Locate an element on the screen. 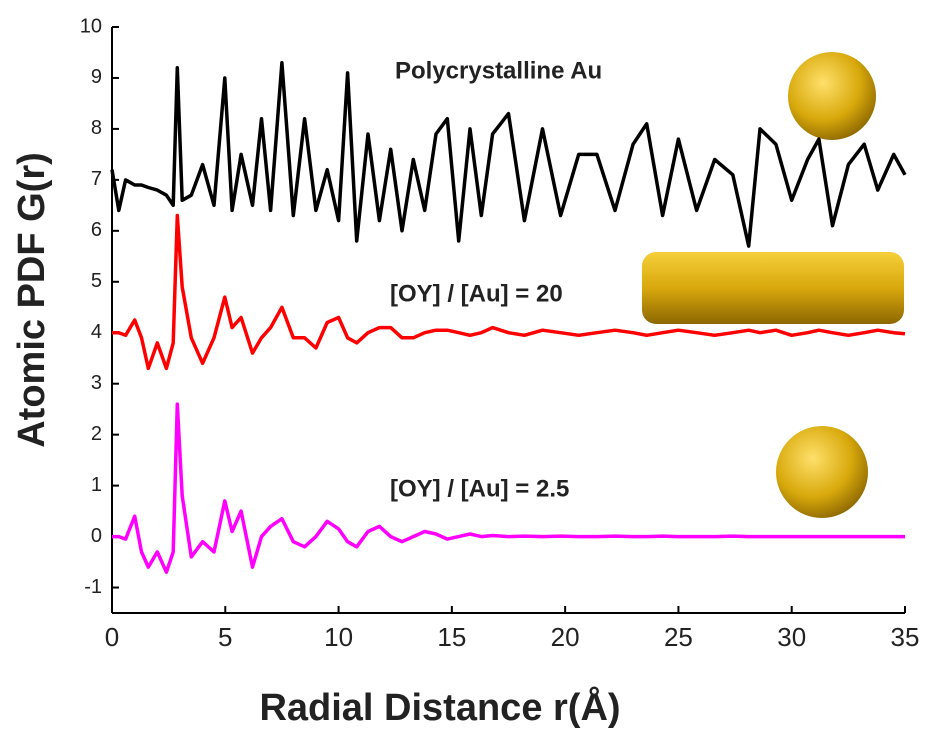  rod-image is located at coordinates (773, 288).